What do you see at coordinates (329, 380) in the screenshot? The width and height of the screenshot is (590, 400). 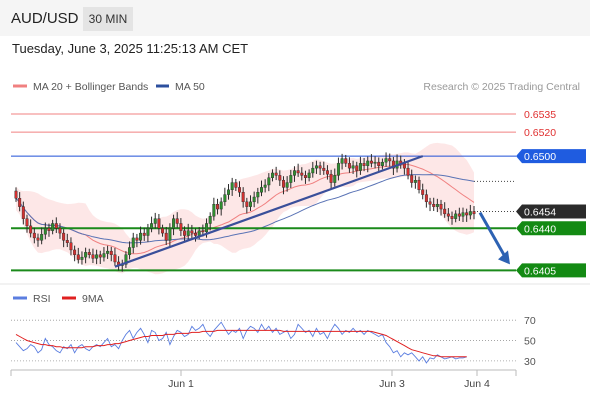 I see `x-ticks: Jun 1 Jun 3 Jun 4` at bounding box center [329, 380].